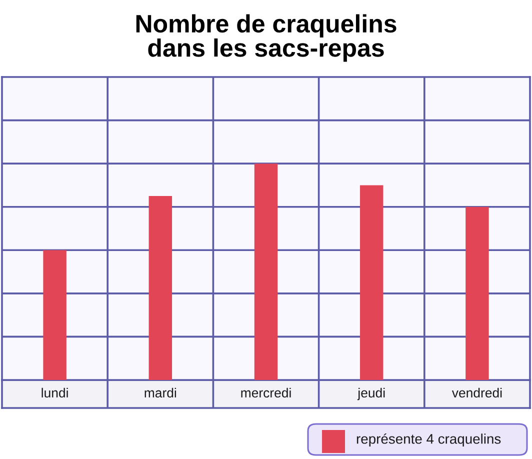  I want to click on x-tick-label: mercredi, so click(266, 393).